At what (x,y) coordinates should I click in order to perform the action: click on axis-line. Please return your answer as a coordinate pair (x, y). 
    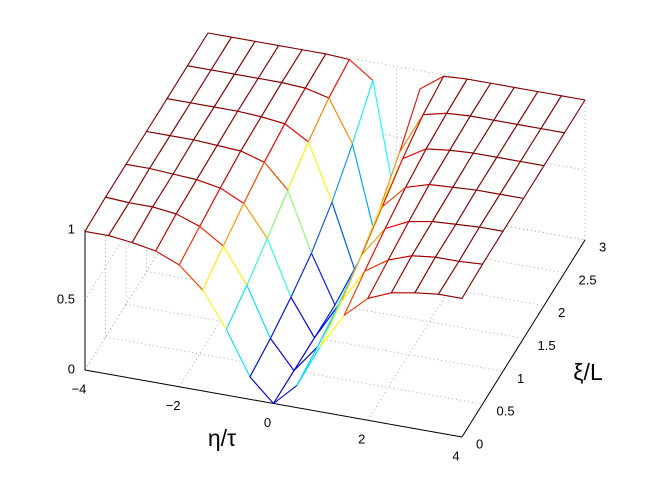
    Looking at the image, I should click on (523, 338).